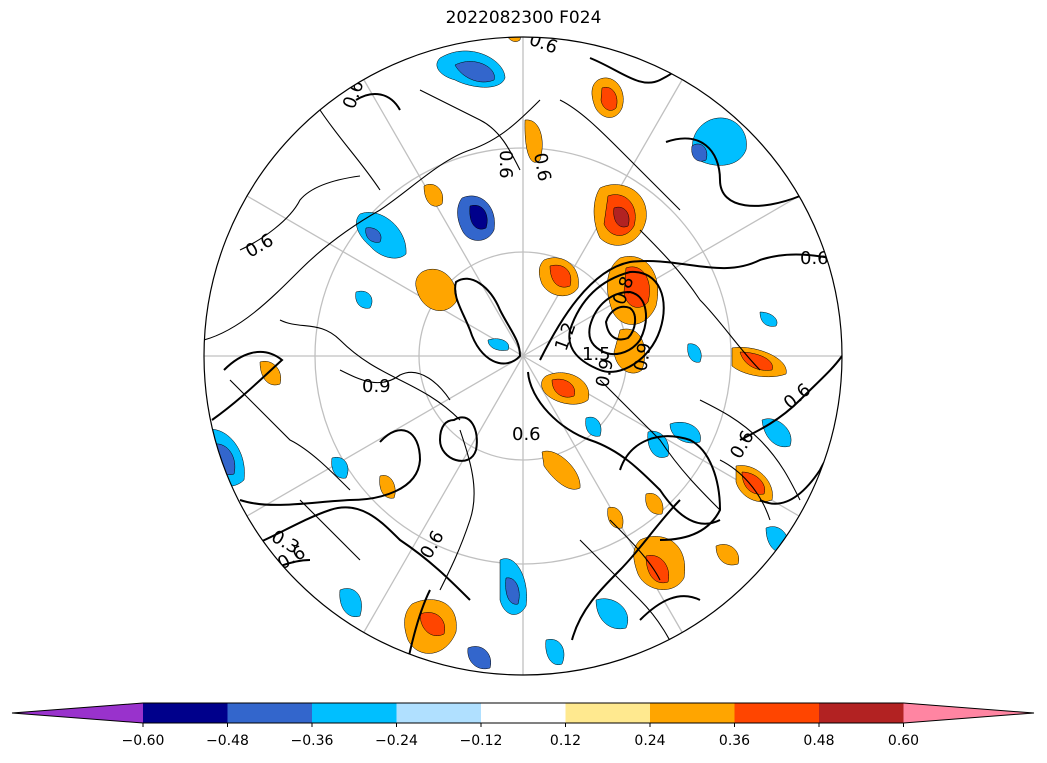 This screenshot has width=1047, height=763. What do you see at coordinates (734, 741) in the screenshot?
I see `colorbar-tick-label: 0.36` at bounding box center [734, 741].